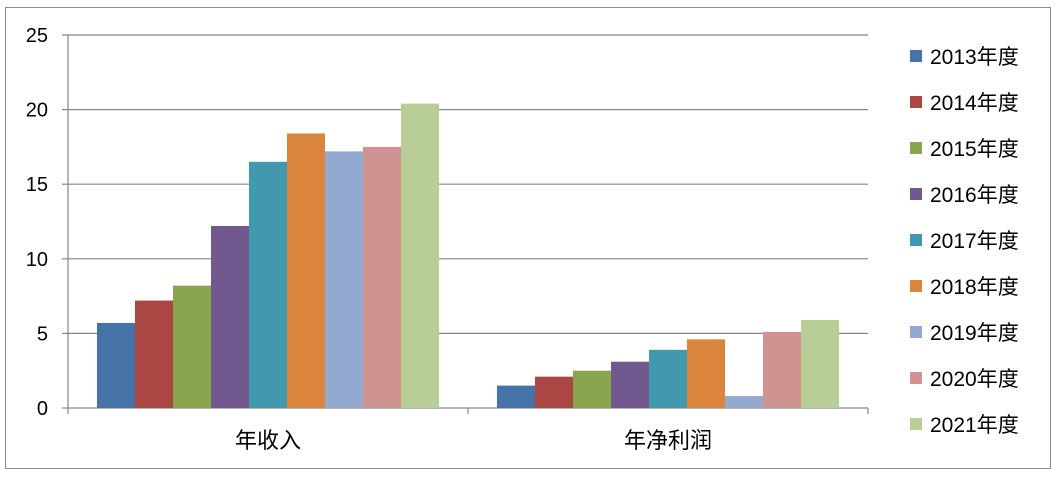  Describe the element at coordinates (974, 287) in the screenshot. I see `legend-label: 2018年度` at that location.